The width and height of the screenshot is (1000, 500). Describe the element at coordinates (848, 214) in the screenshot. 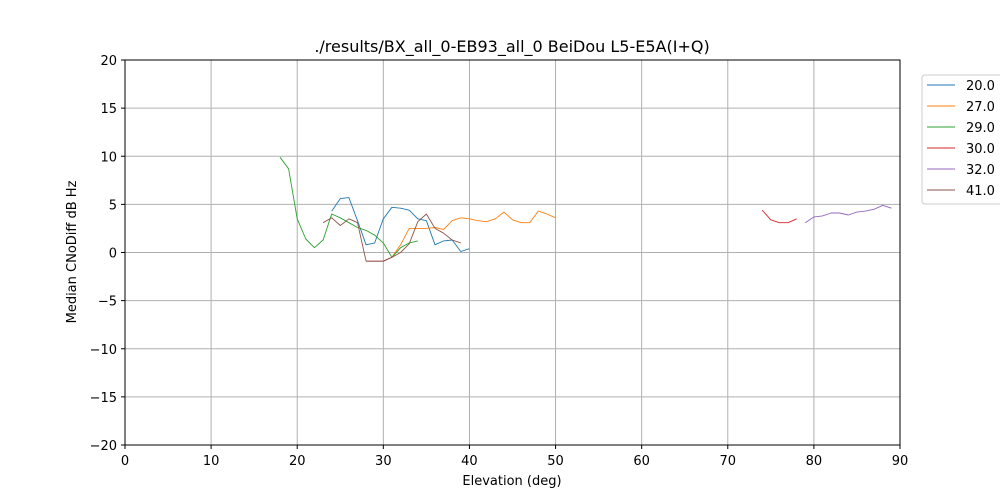

I see `series-line-32.0` at that location.